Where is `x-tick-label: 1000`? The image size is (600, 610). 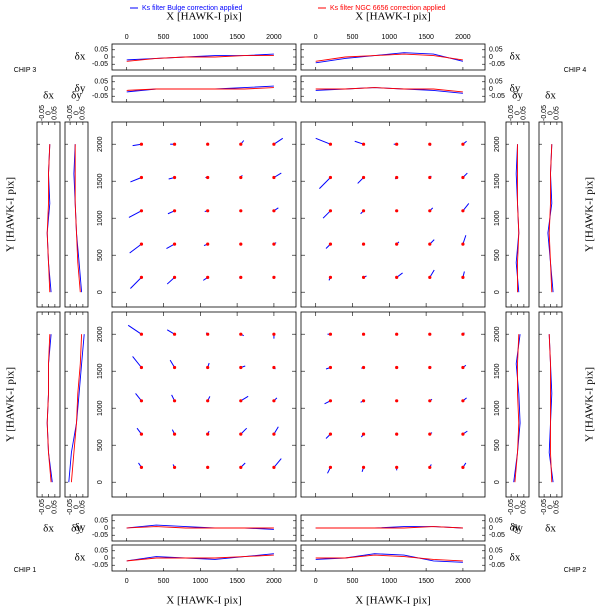 x-tick-label: 1000 is located at coordinates (390, 37).